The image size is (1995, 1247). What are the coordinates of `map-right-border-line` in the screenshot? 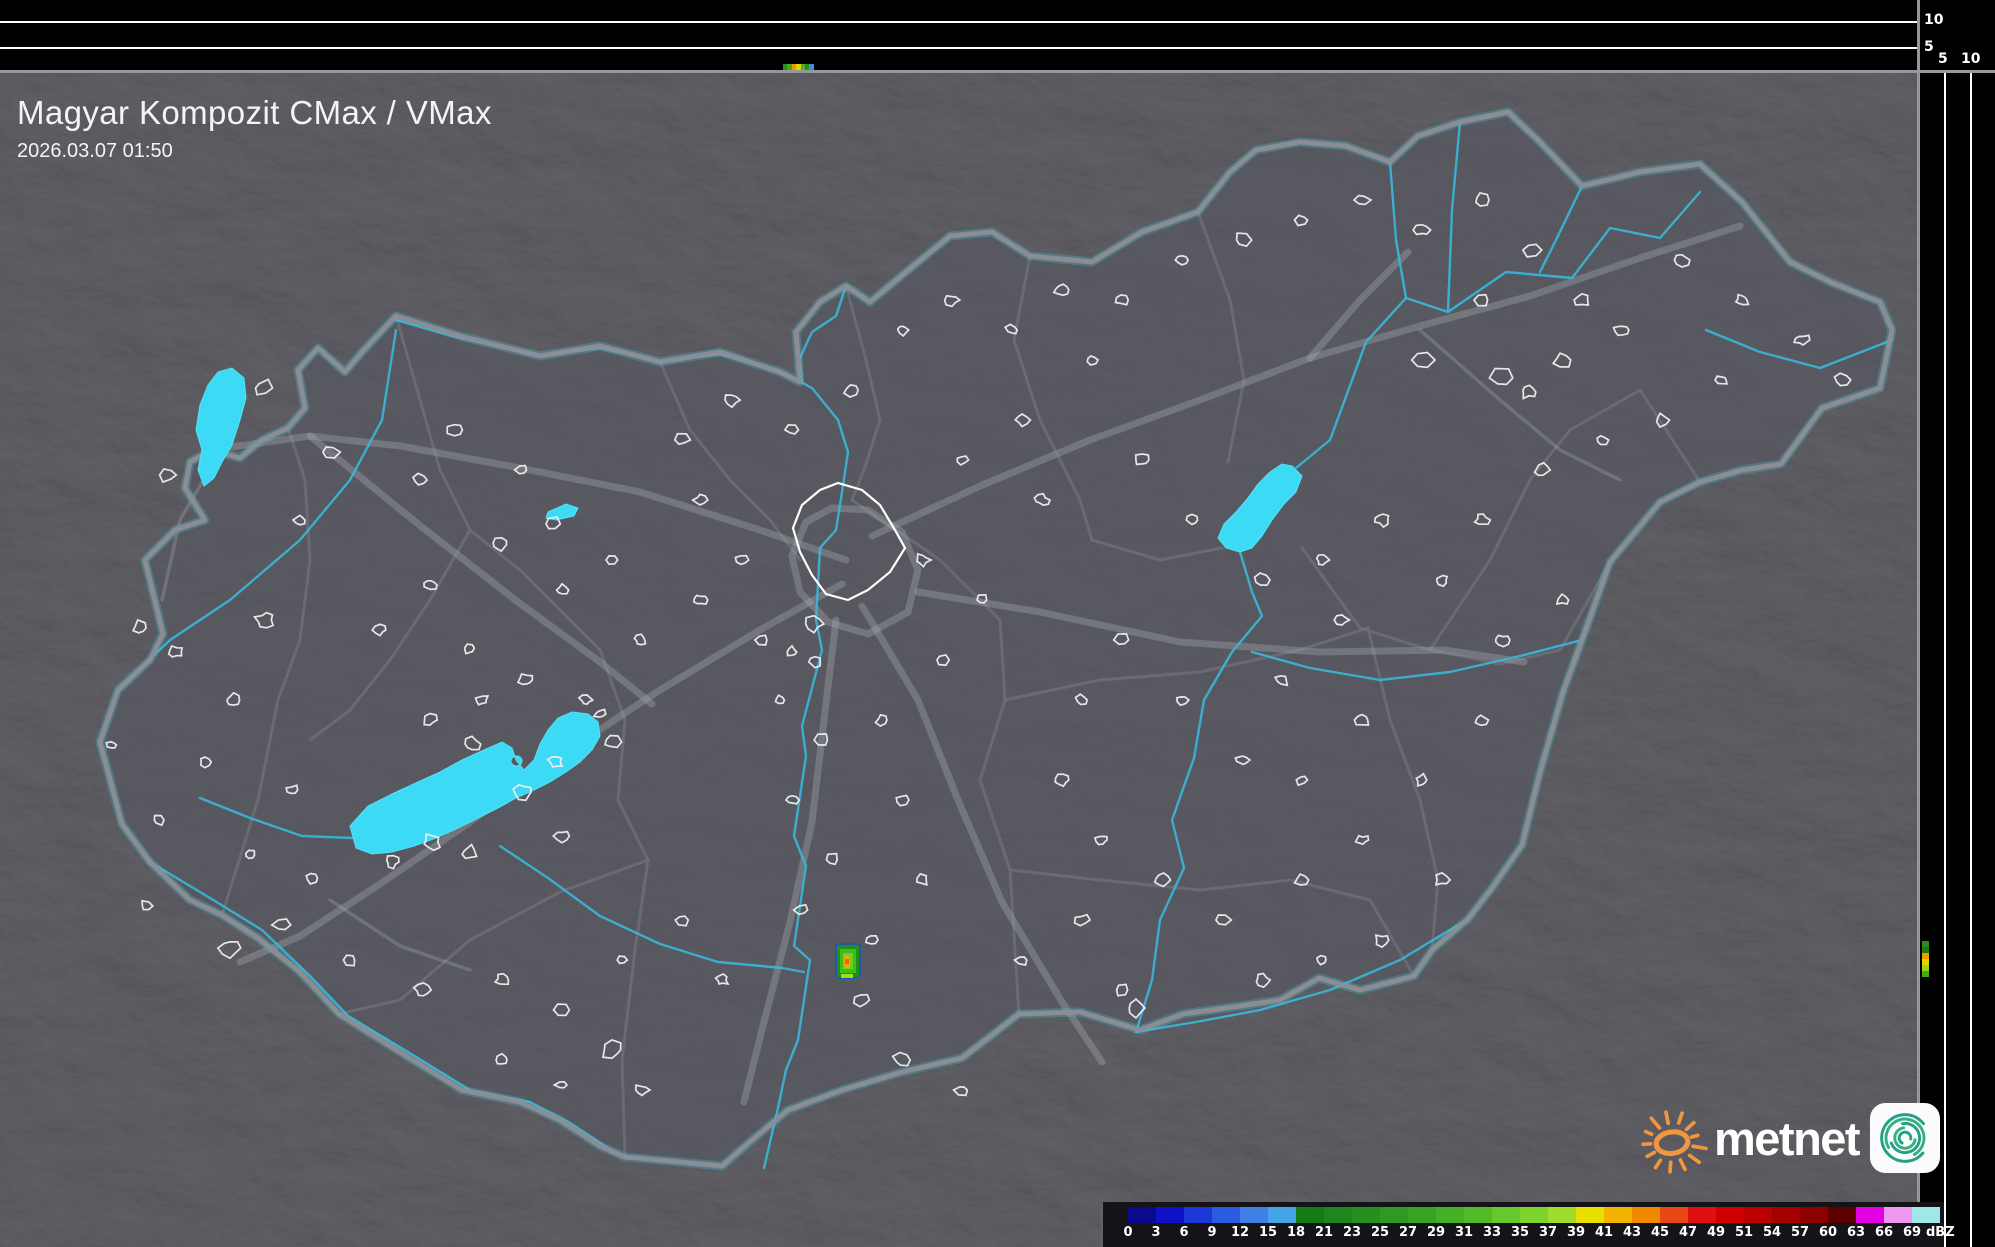 It's located at (1918, 623).